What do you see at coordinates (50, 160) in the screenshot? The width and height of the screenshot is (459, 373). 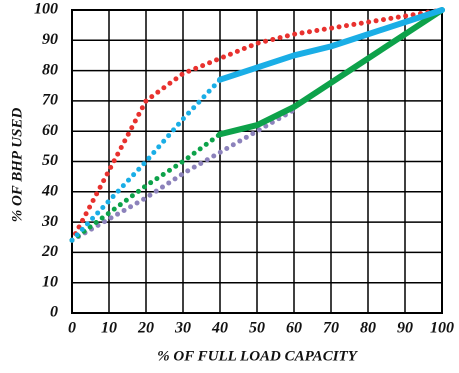 I see `y-tick-label: 50` at bounding box center [50, 160].